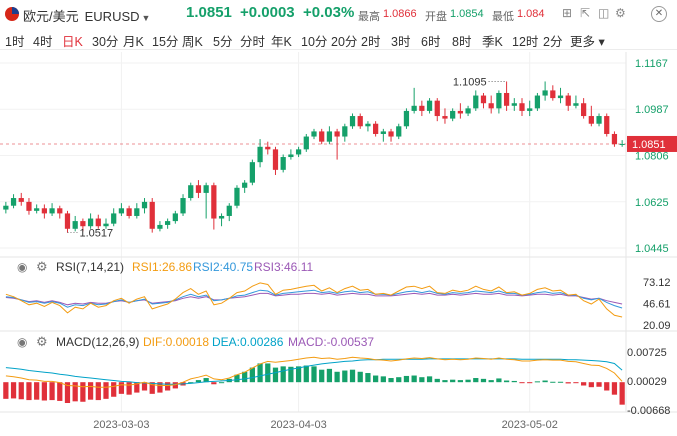 This screenshot has height=436, width=677. Describe the element at coordinates (314, 299) in the screenshot. I see `rsi3-line` at that location.